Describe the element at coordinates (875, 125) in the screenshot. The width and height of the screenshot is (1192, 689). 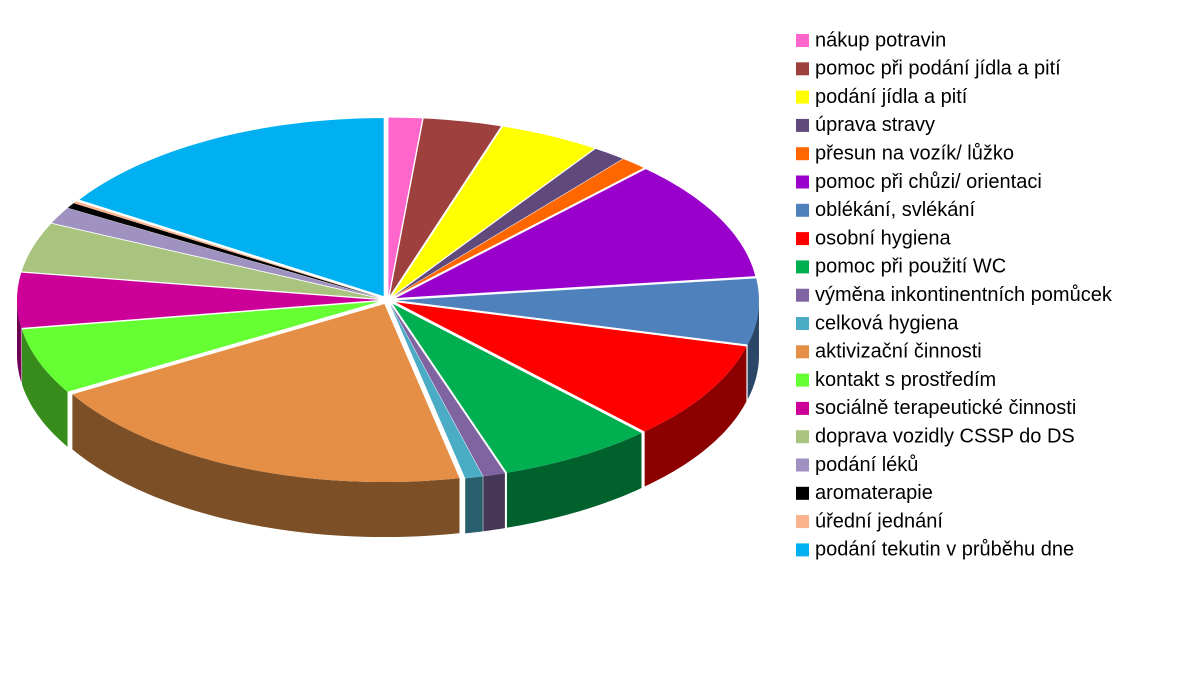
I see `legend-label: úprava stravy` at that location.